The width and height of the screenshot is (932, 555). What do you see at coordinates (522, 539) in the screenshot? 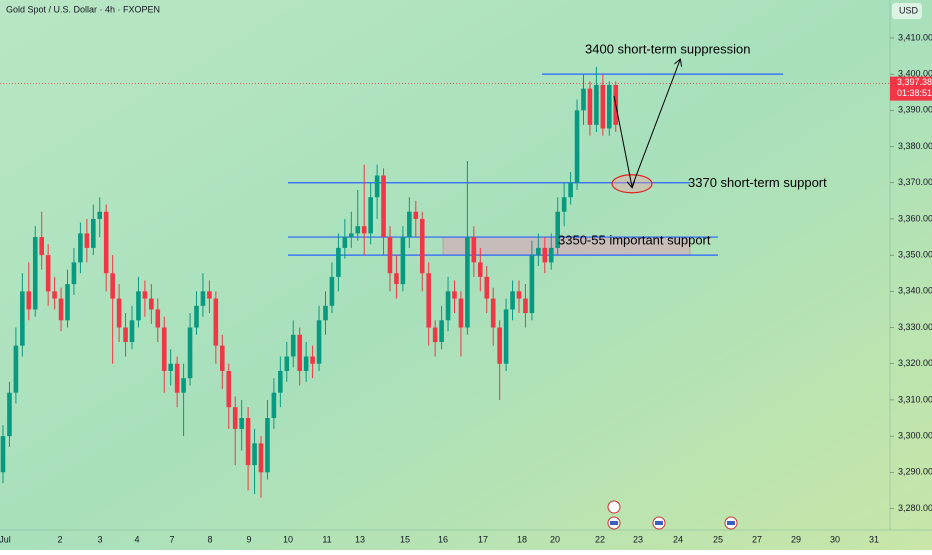
I see `x-tick-label: 18` at bounding box center [522, 539].